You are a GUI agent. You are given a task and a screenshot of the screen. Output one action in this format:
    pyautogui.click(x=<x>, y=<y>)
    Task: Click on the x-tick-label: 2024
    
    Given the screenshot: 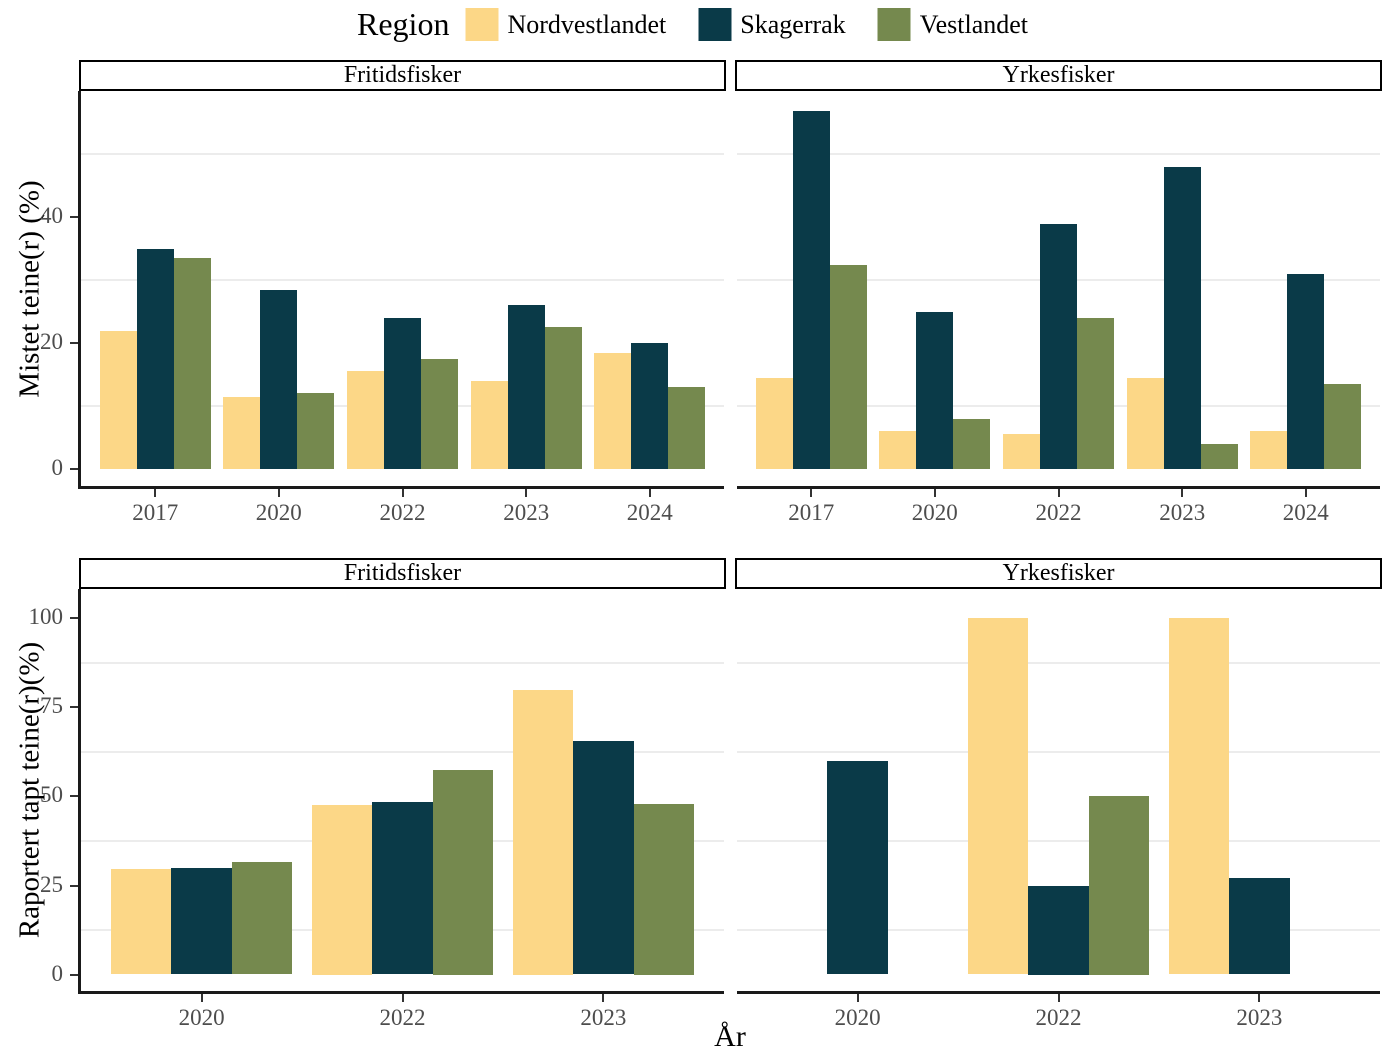 What is the action you would take?
    pyautogui.click(x=649, y=512)
    